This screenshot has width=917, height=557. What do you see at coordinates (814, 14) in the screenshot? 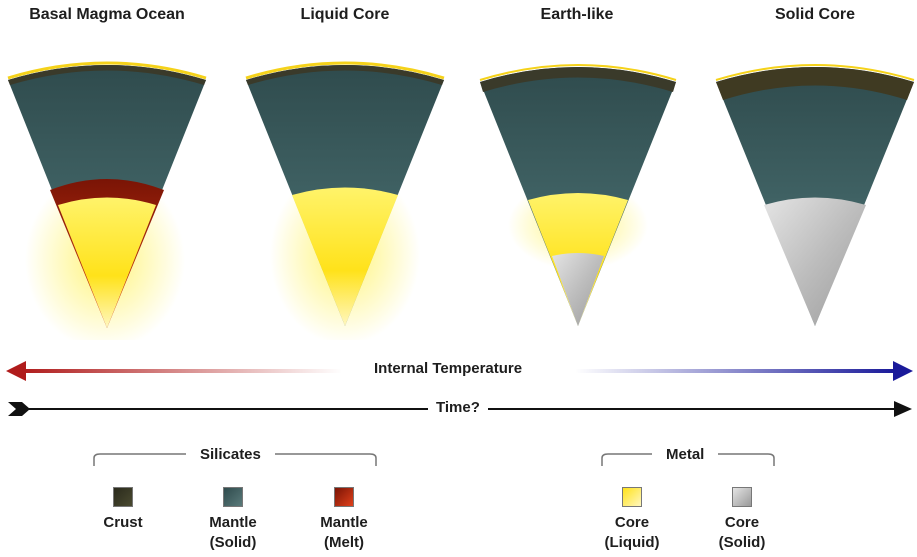
I see `panel-title-solid-core: Solid Core` at bounding box center [814, 14].